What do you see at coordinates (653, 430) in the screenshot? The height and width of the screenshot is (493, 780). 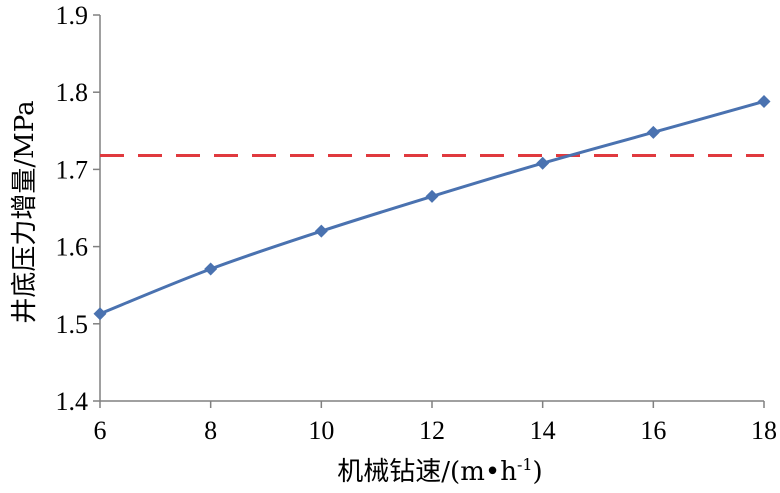 I see `x-tick-label: 16` at bounding box center [653, 430].